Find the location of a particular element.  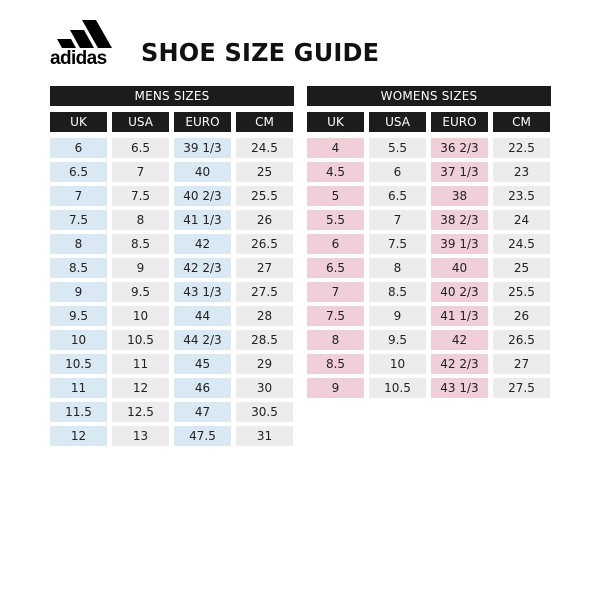

mens-size-cell-uk: 9.5 is located at coordinates (78, 316).